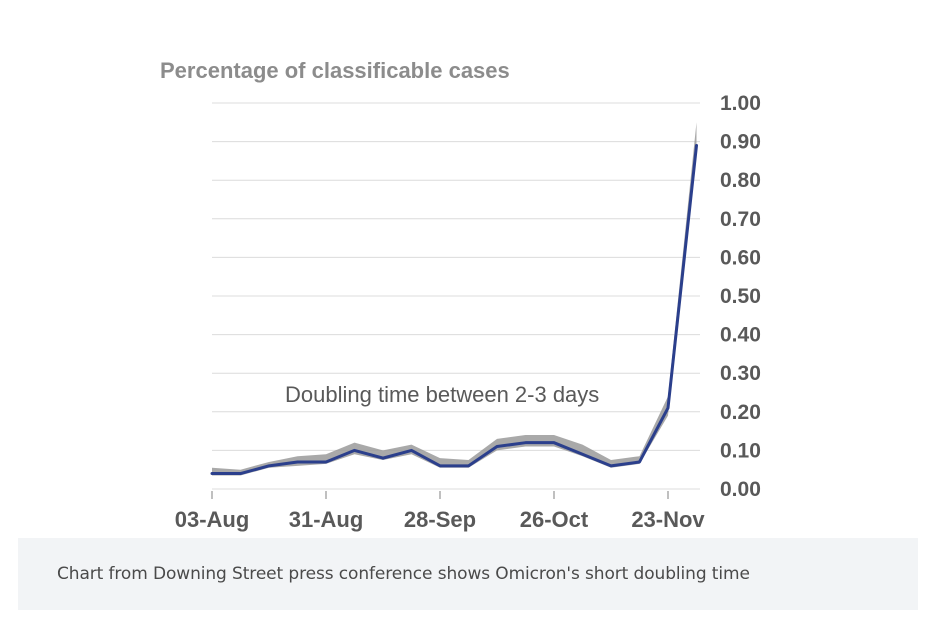 This screenshot has height=638, width=950. I want to click on x-tick-label: 03-Aug, so click(212, 519).